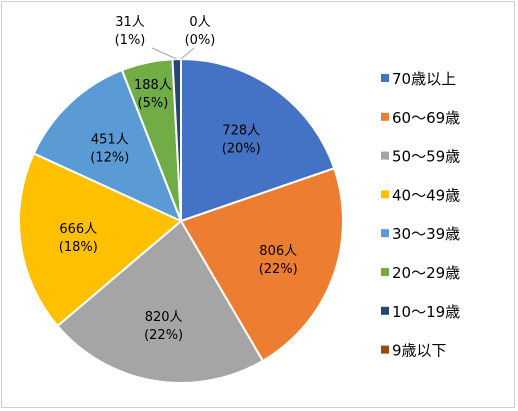  What do you see at coordinates (163, 335) in the screenshot?
I see `data-label-pct-2: (22%)` at bounding box center [163, 335].